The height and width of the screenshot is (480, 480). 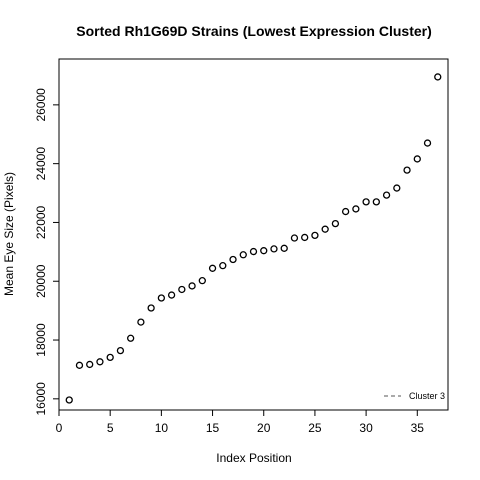 What do you see at coordinates (110, 428) in the screenshot?
I see `x-tick-label: 5` at bounding box center [110, 428].